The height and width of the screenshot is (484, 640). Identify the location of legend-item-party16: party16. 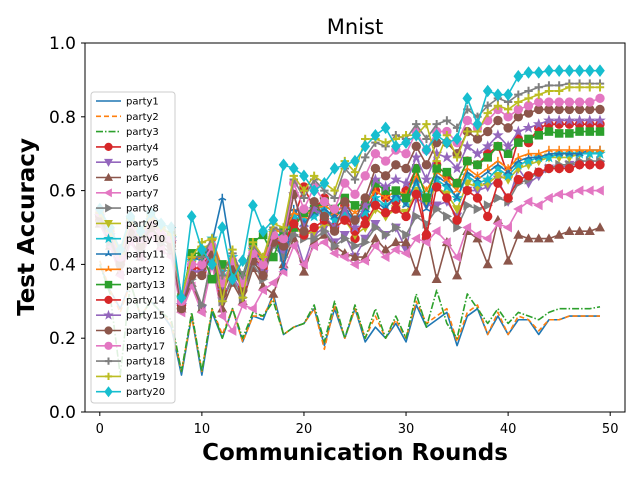
(130, 331).